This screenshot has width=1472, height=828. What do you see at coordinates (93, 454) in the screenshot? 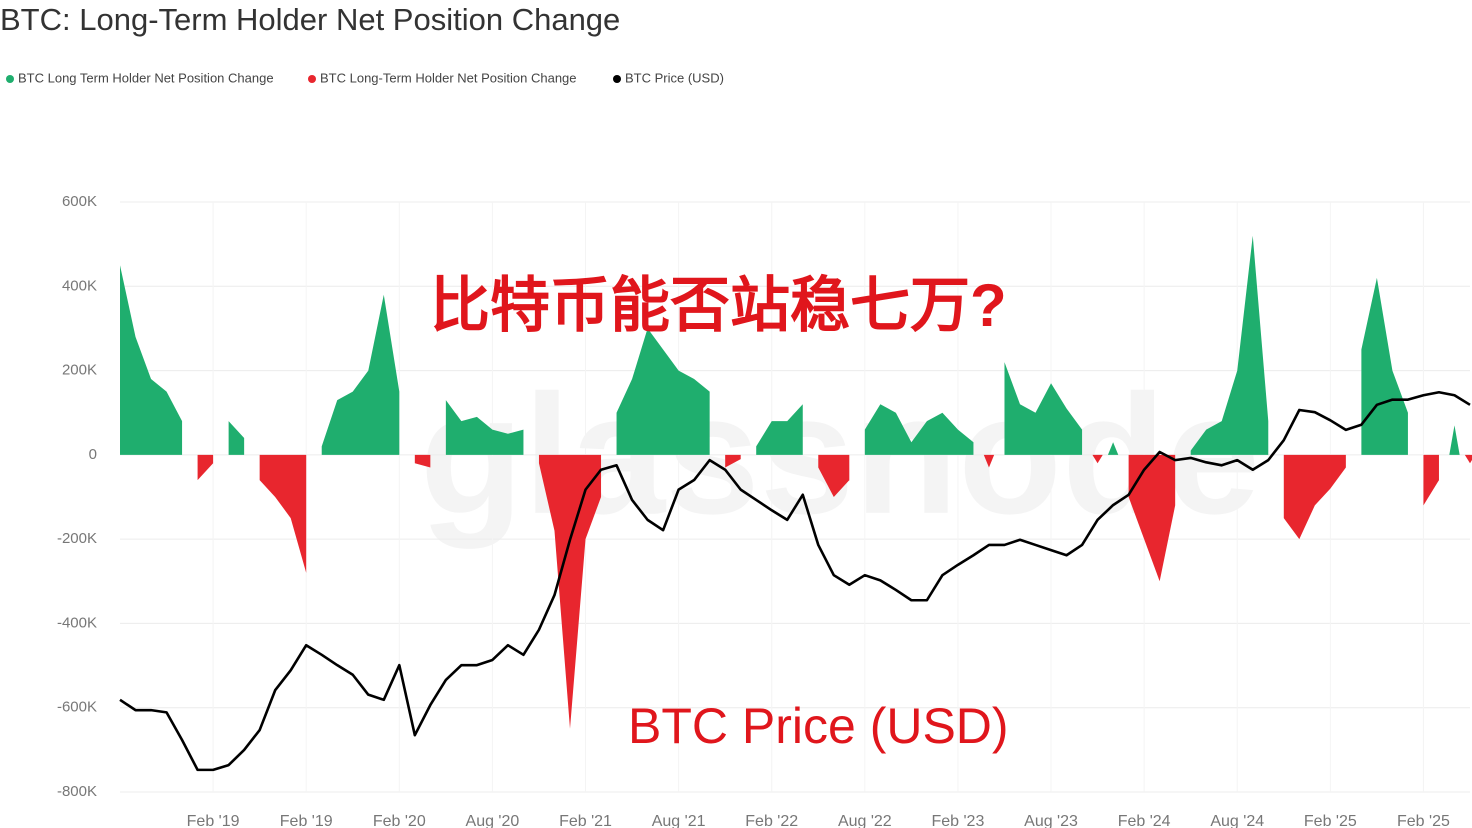
I see `y-tick-label: 0` at bounding box center [93, 454].